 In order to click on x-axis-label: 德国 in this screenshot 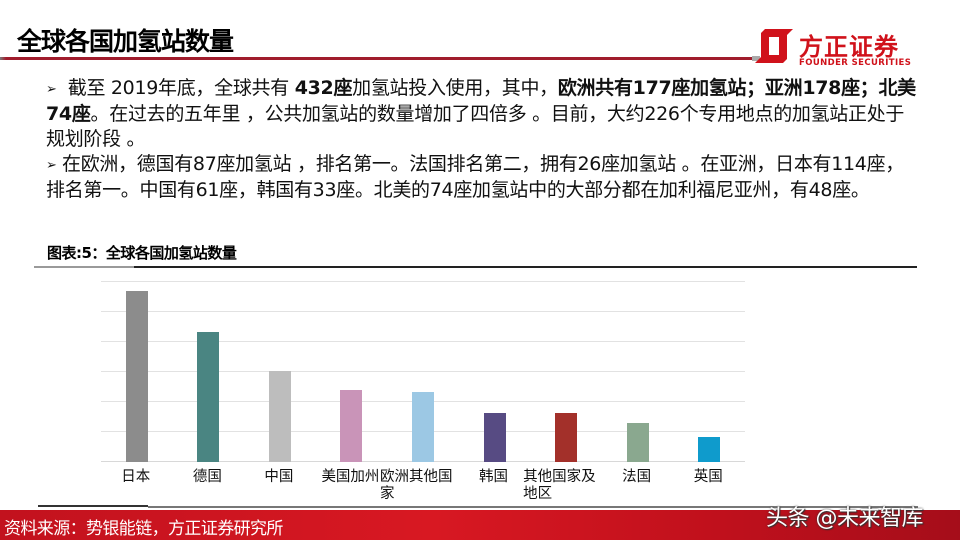, I will do `click(207, 477)`.